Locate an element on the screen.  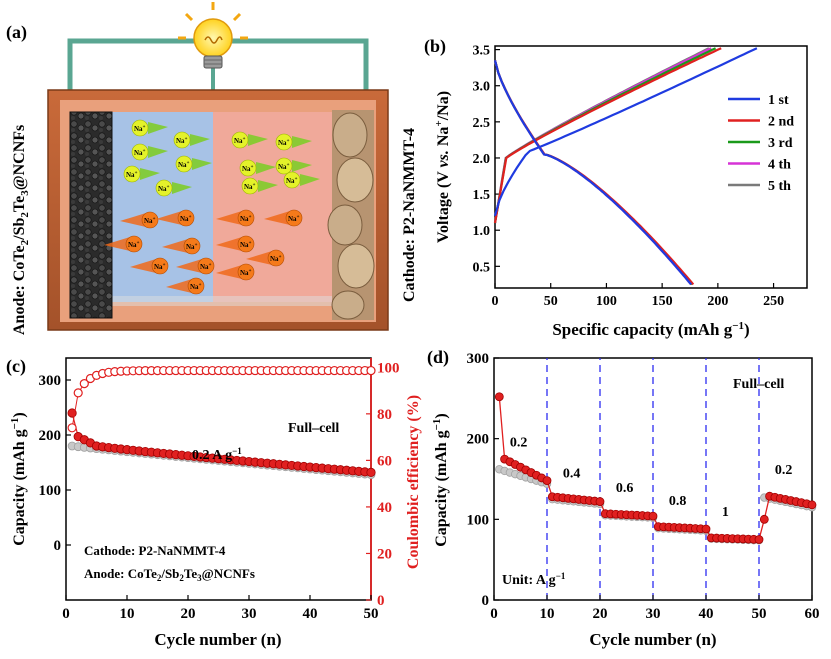
y-axis-right-label-c: Coulombic efficiency (%) is located at coordinates (413, 482).